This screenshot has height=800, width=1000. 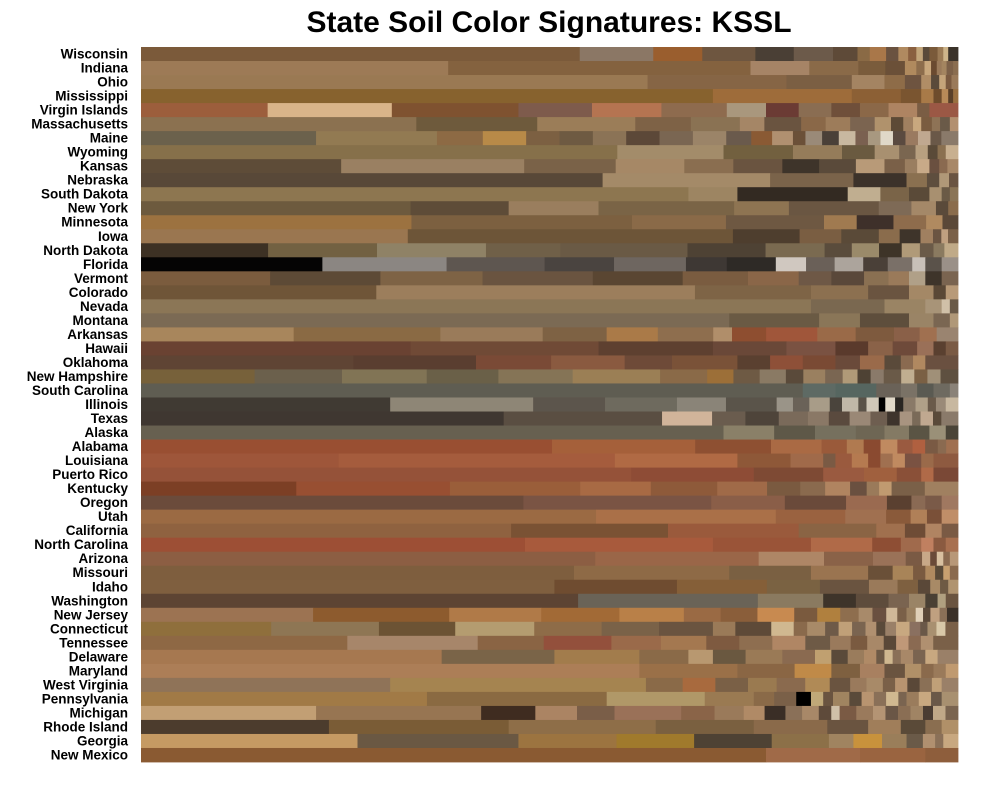 I want to click on label-alaska: Alaska, so click(x=106, y=432).